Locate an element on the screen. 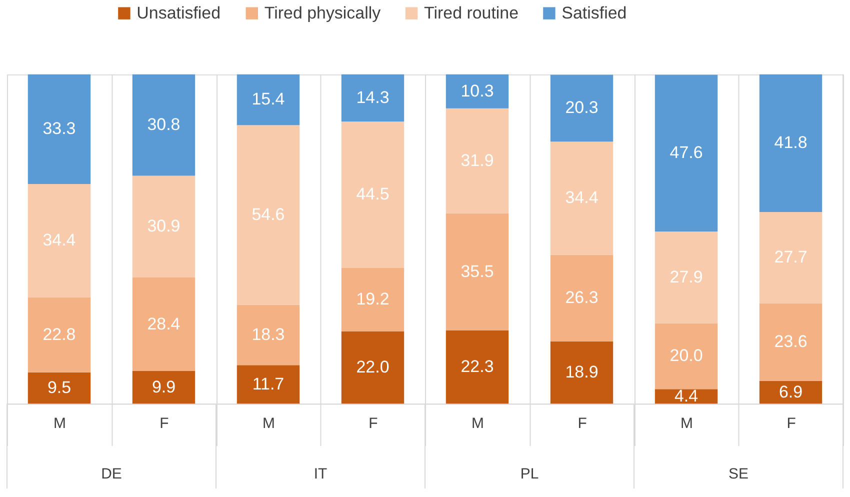  data-label: 23.6 is located at coordinates (791, 342).